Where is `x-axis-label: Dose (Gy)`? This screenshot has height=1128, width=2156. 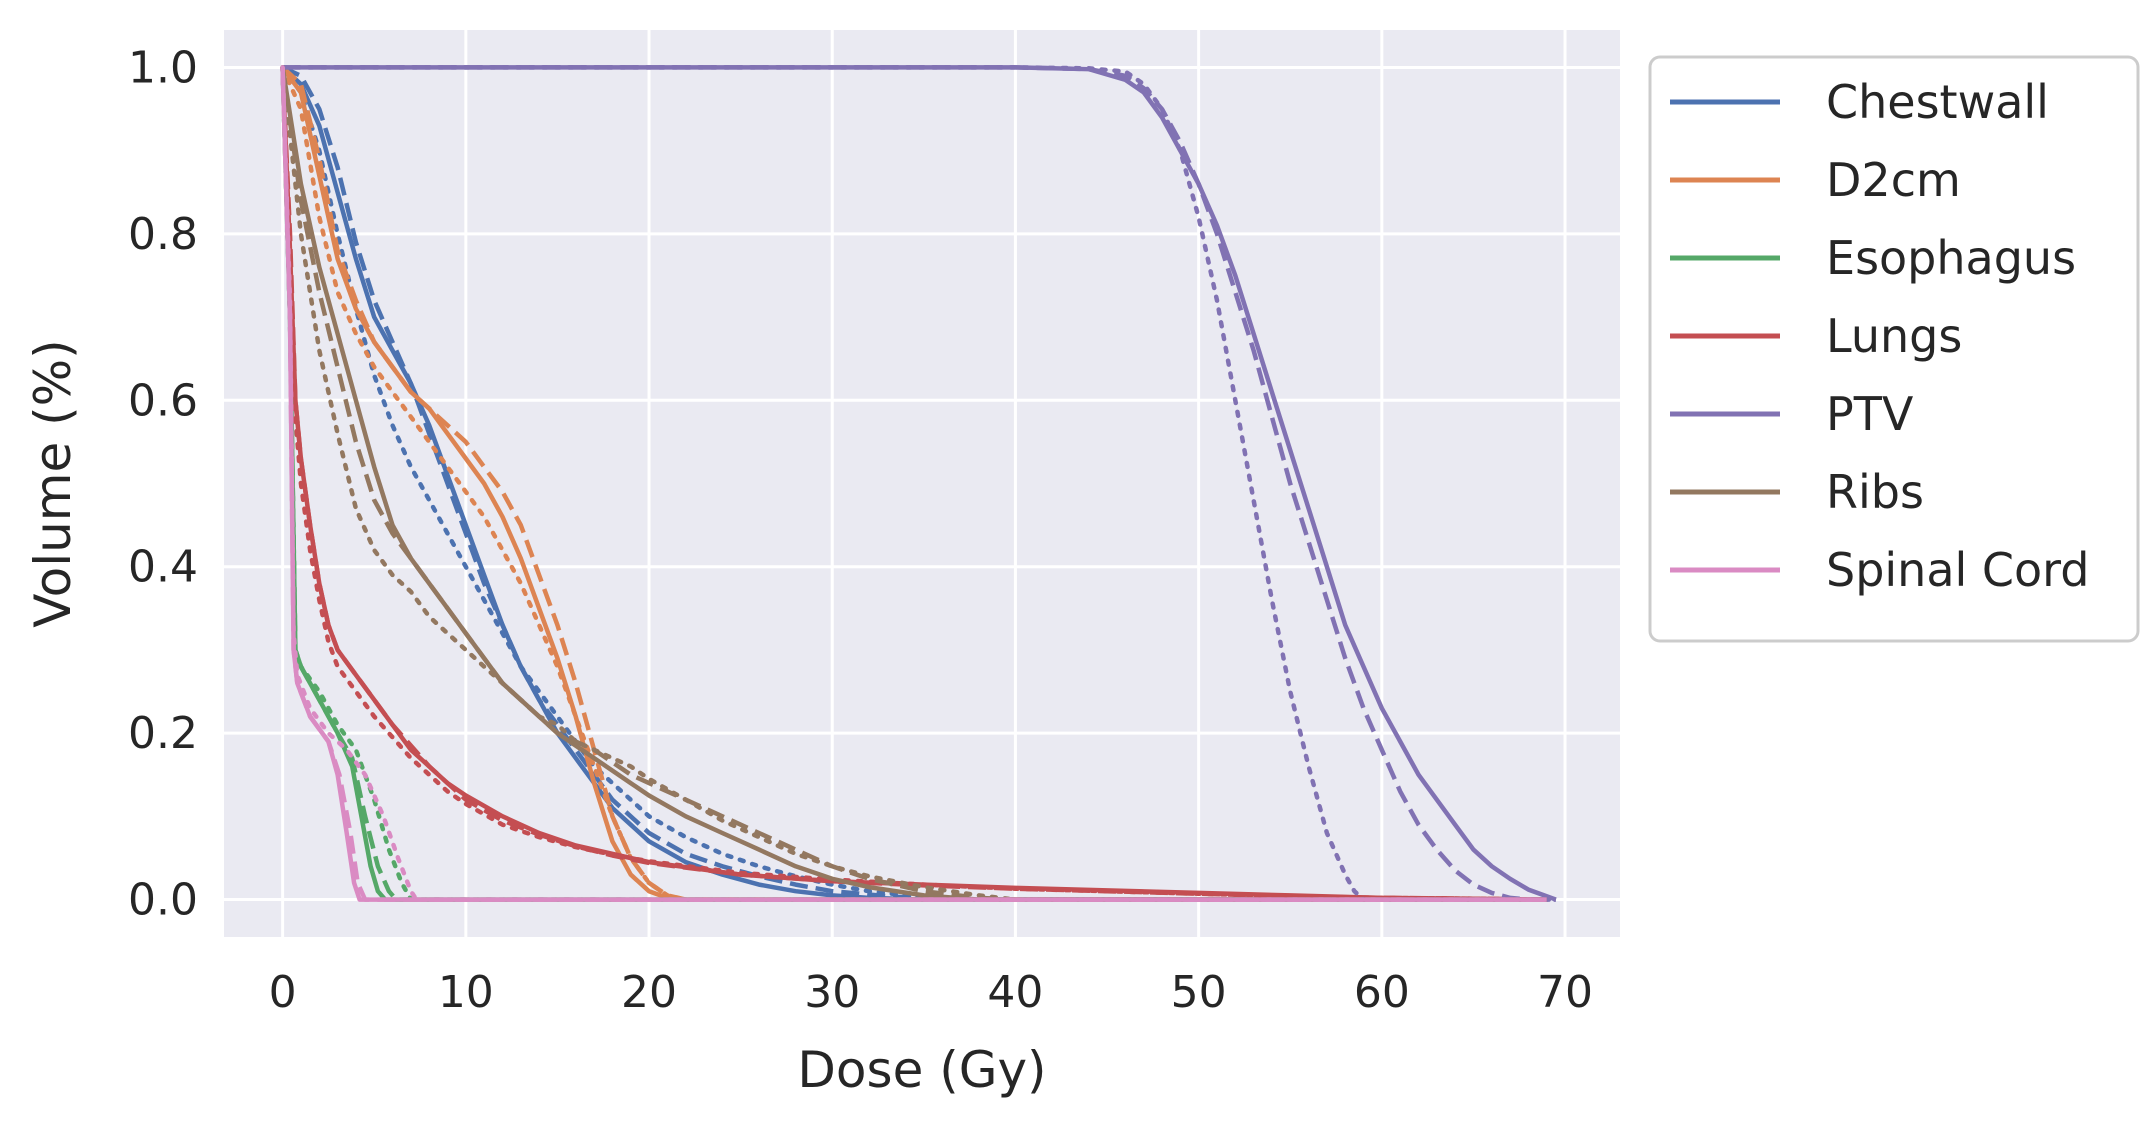 x-axis-label: Dose (Gy) is located at coordinates (921, 1070).